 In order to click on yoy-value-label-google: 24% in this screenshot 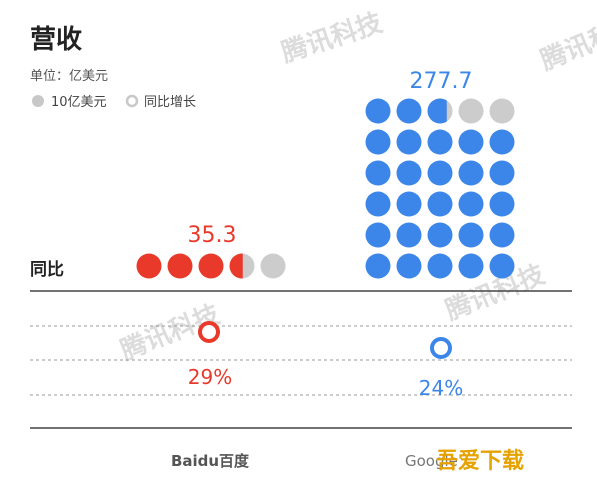, I will do `click(441, 388)`.